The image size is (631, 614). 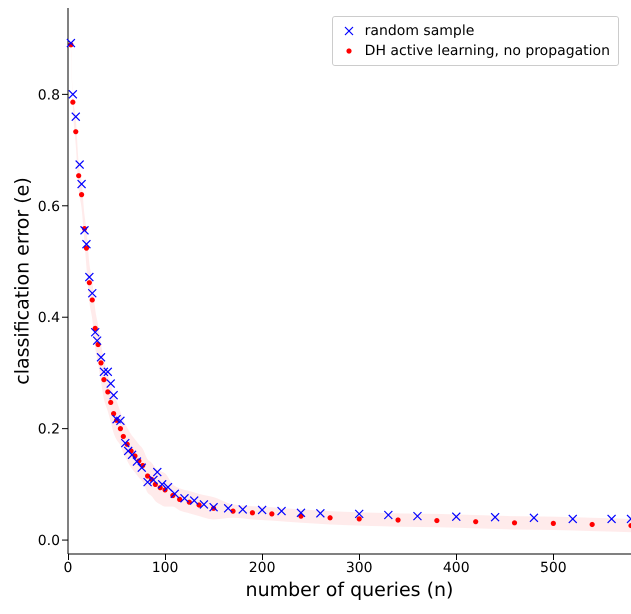 I want to click on y-tick-label: 0.8, so click(x=49, y=95).